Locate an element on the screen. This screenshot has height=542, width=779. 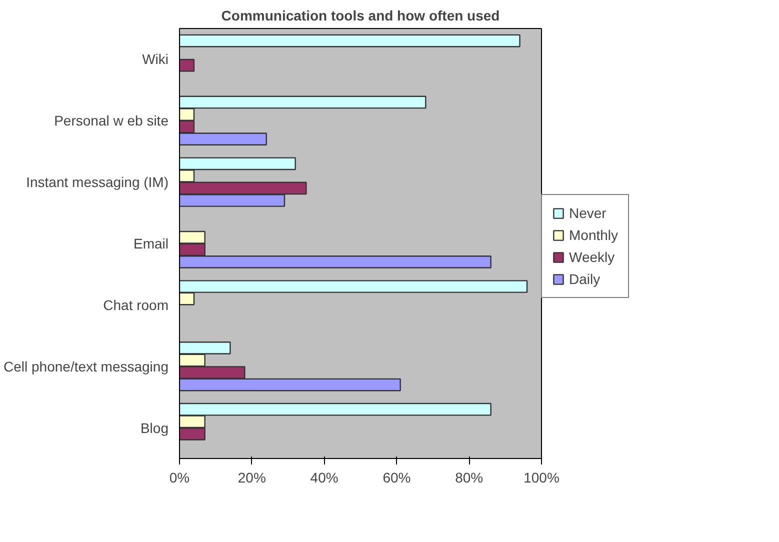
x-tick-label: 80% is located at coordinates (469, 478).